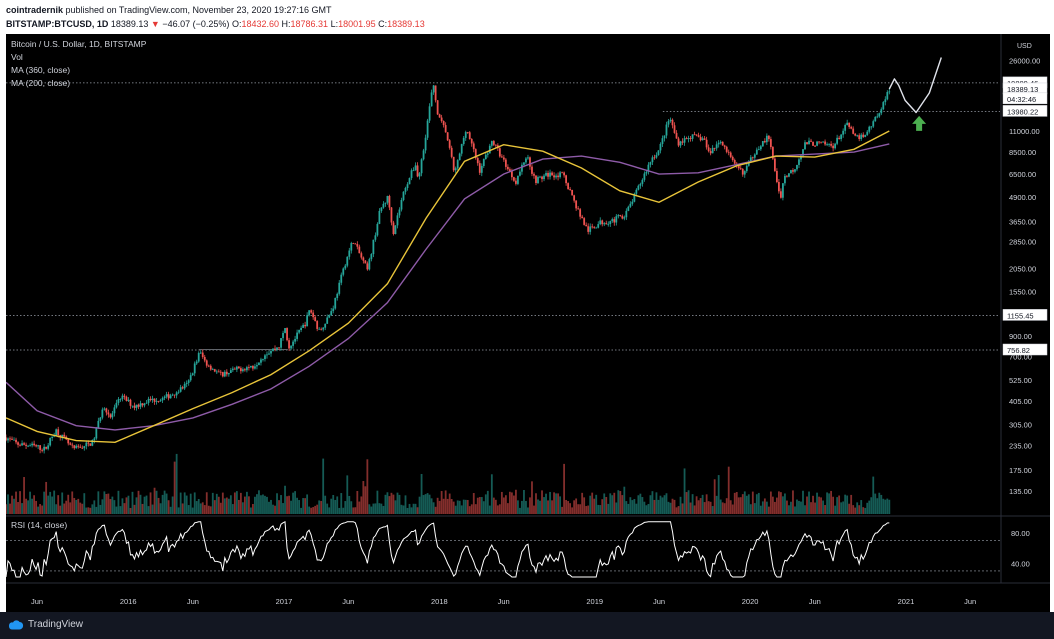  Describe the element at coordinates (406, 24) in the screenshot. I see `close-value: 18389.13` at that location.